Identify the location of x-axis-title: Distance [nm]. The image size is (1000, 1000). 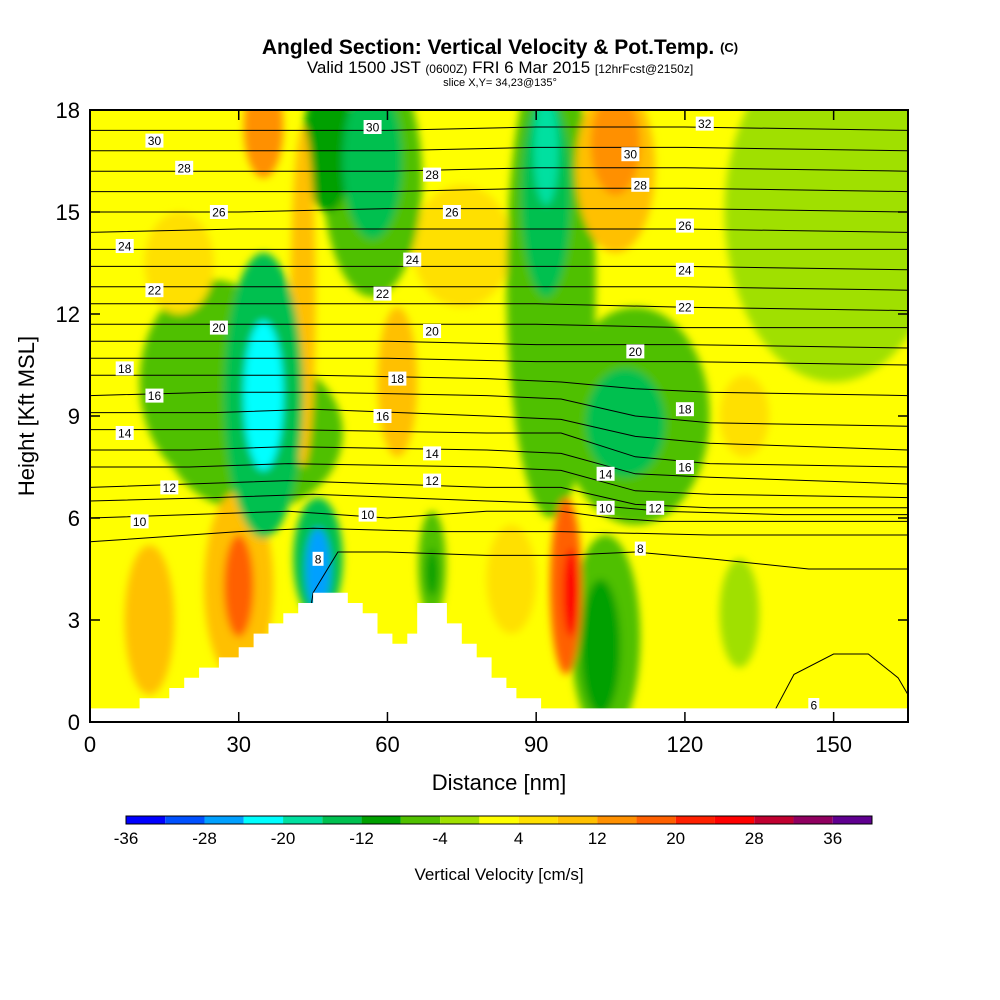
(499, 782).